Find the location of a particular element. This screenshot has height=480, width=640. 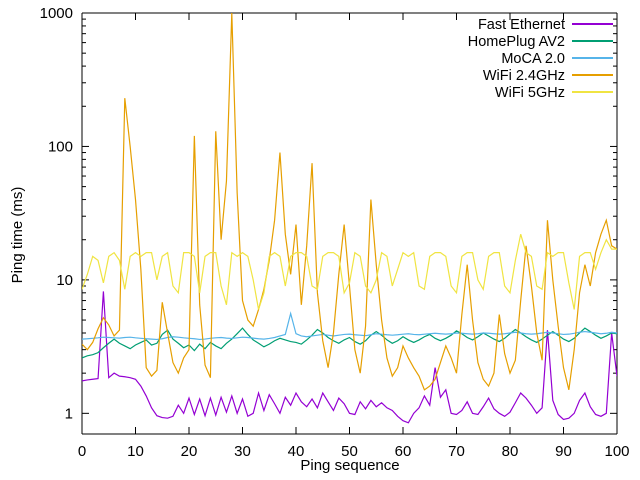

x-tick-label: 30 is located at coordinates (242, 451).